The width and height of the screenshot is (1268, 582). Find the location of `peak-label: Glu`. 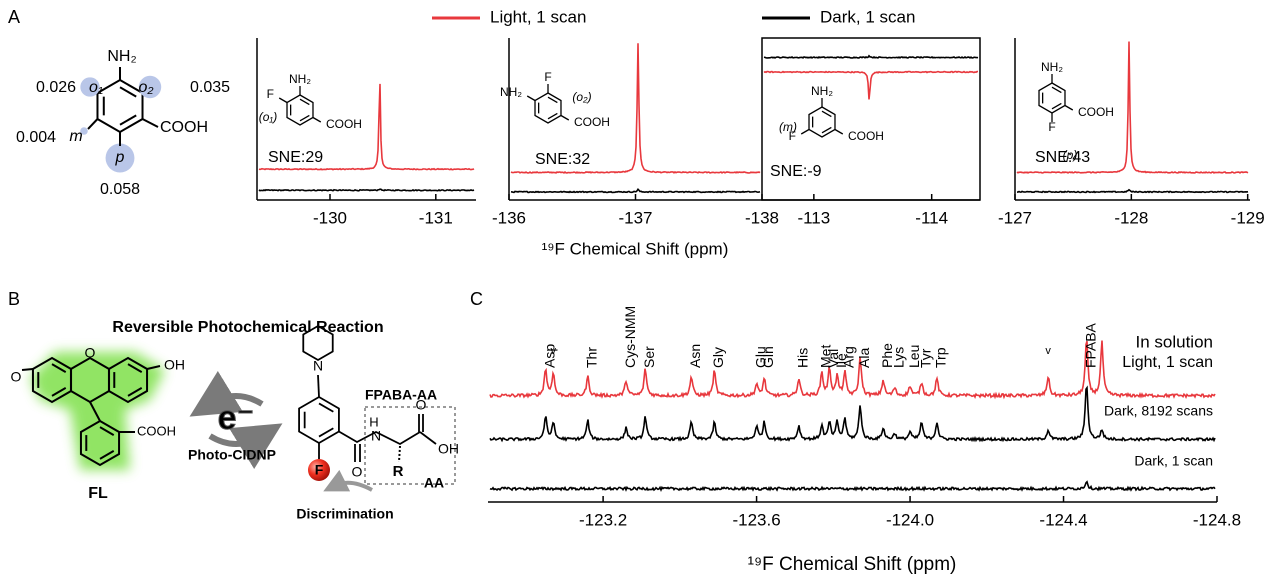

peak-label: Glu is located at coordinates (760, 357).